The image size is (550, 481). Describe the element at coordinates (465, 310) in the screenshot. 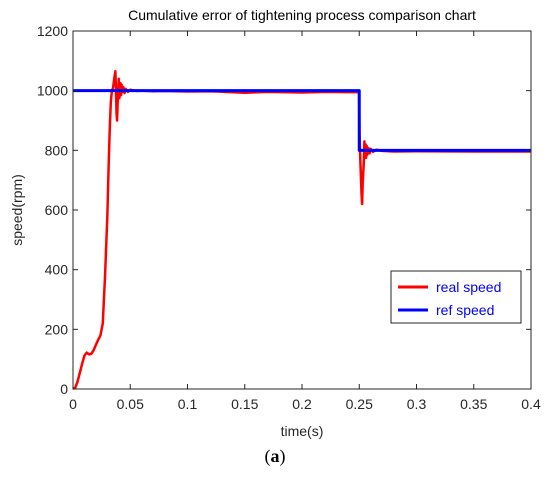

I see `legend-label-ref-speed: ref speed` at that location.